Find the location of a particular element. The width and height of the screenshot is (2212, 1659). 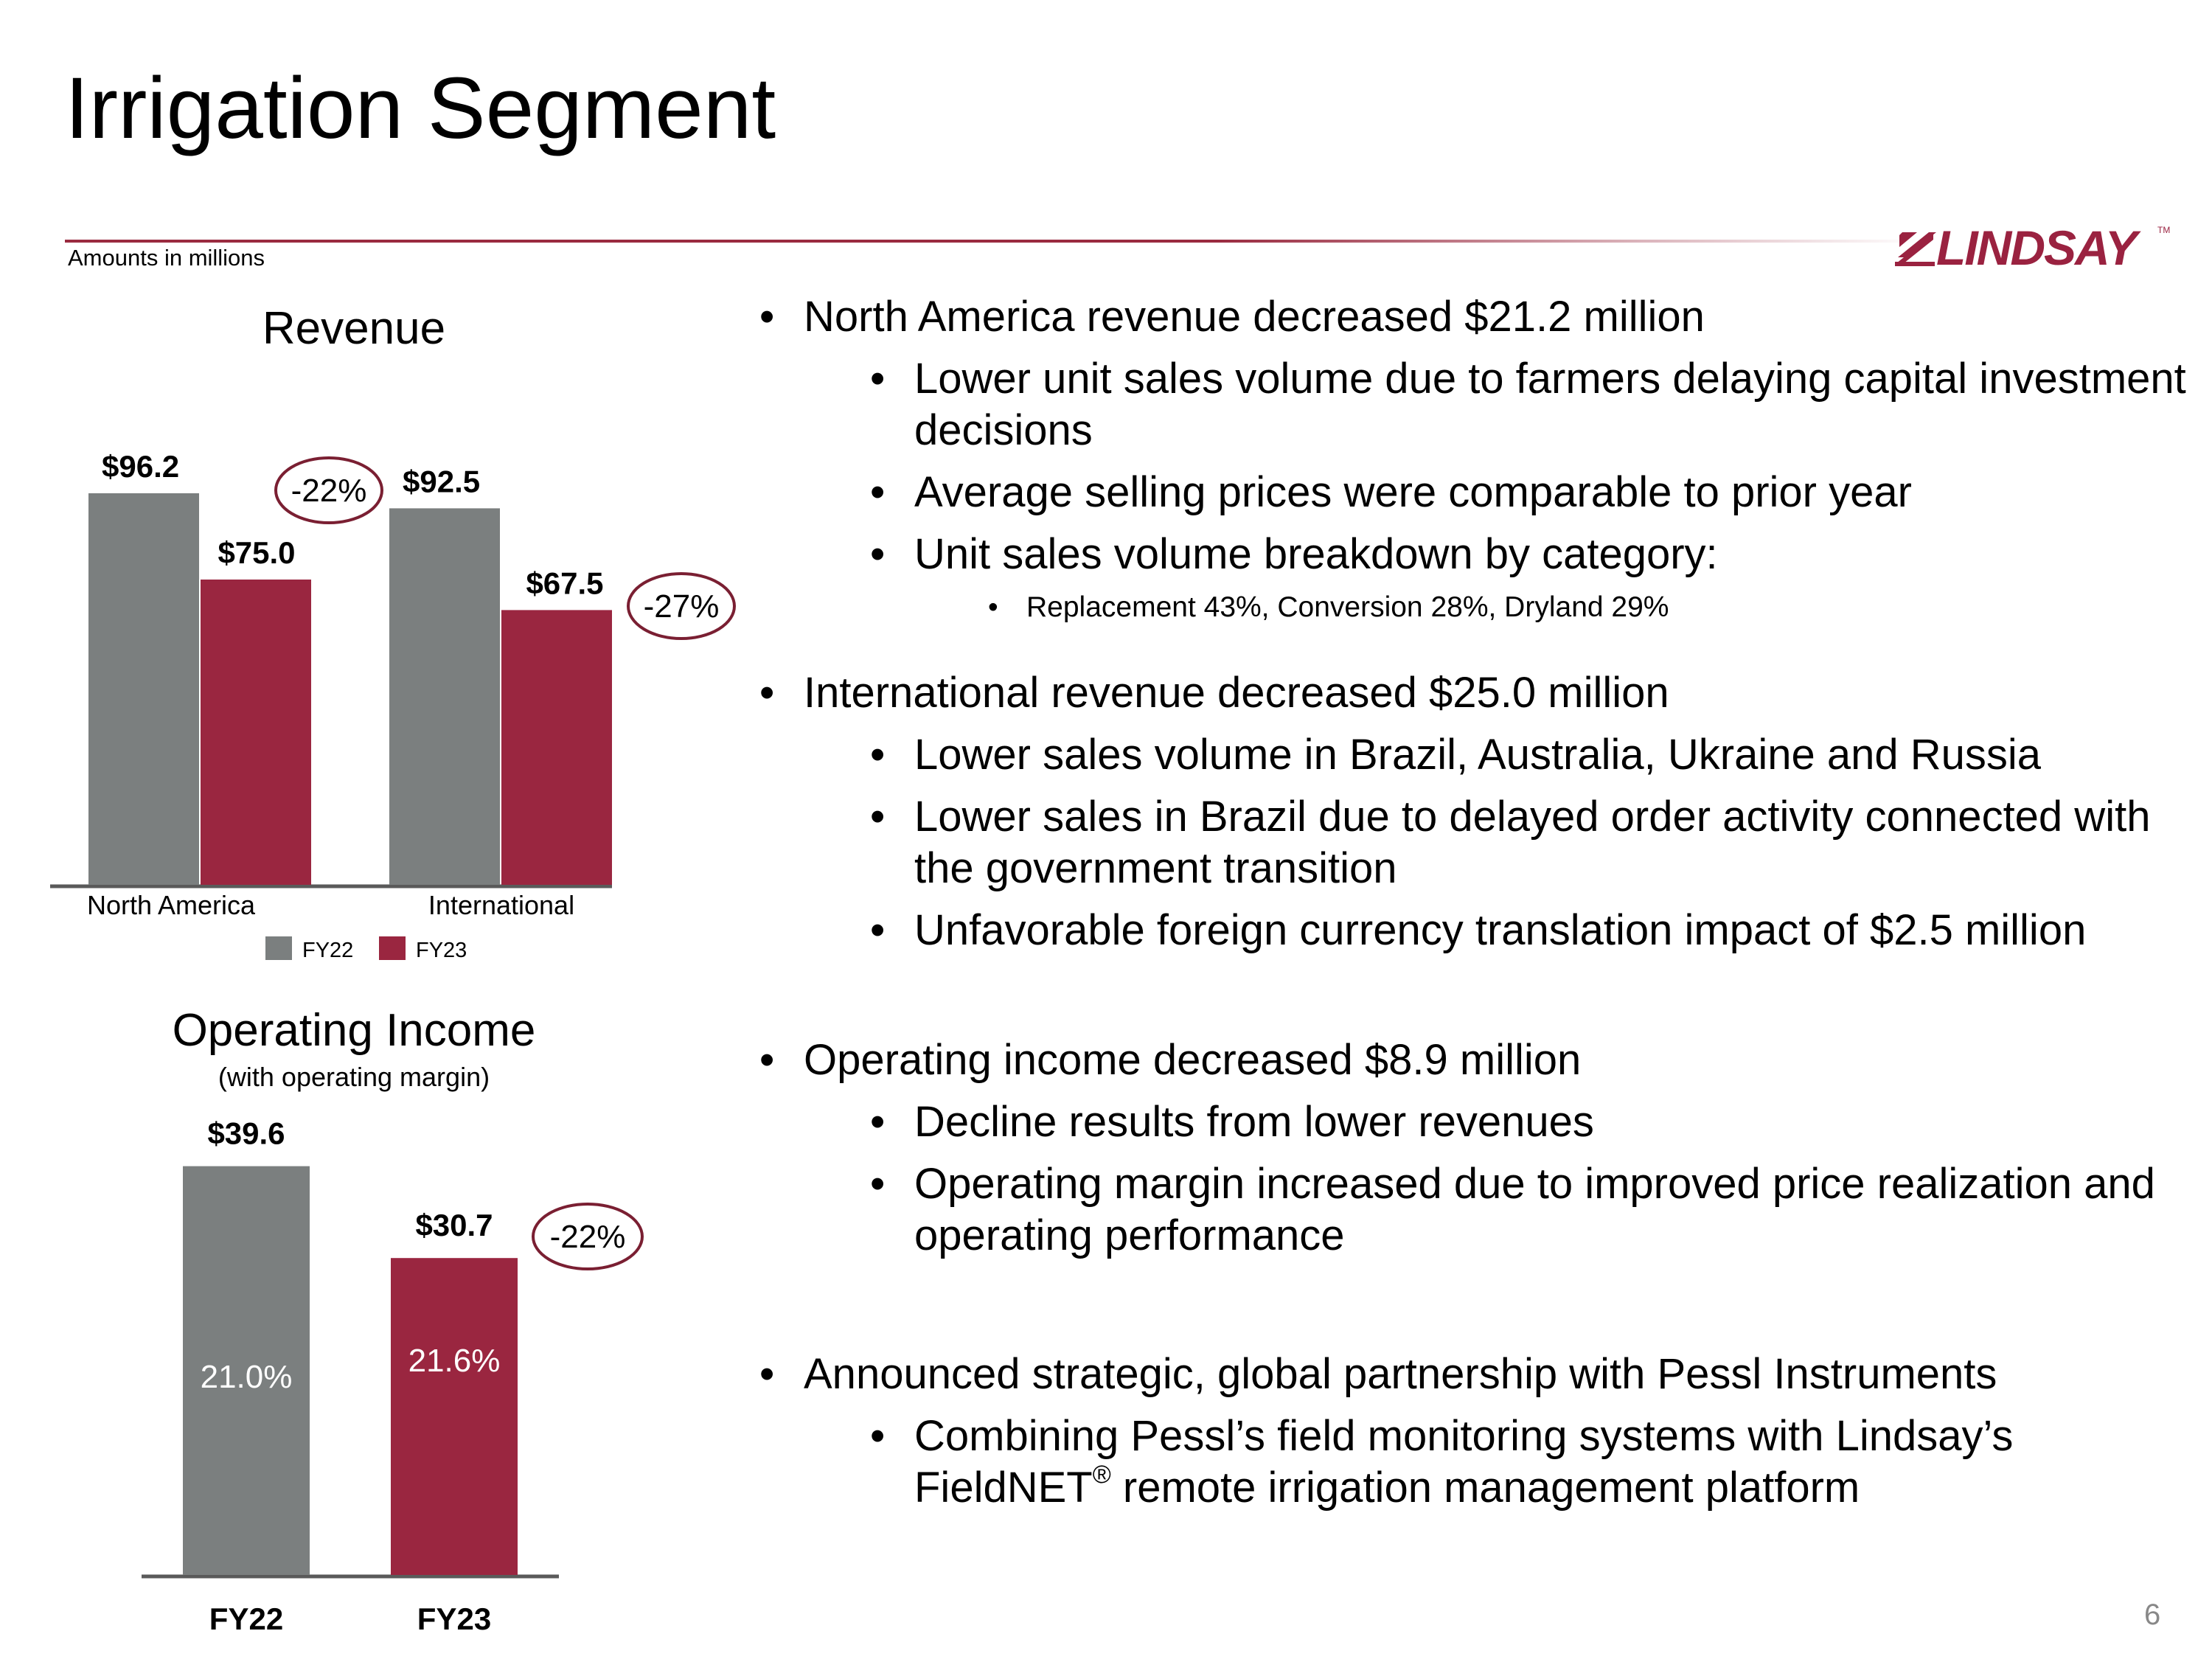

opinc-change-label: -22% is located at coordinates (588, 1237).